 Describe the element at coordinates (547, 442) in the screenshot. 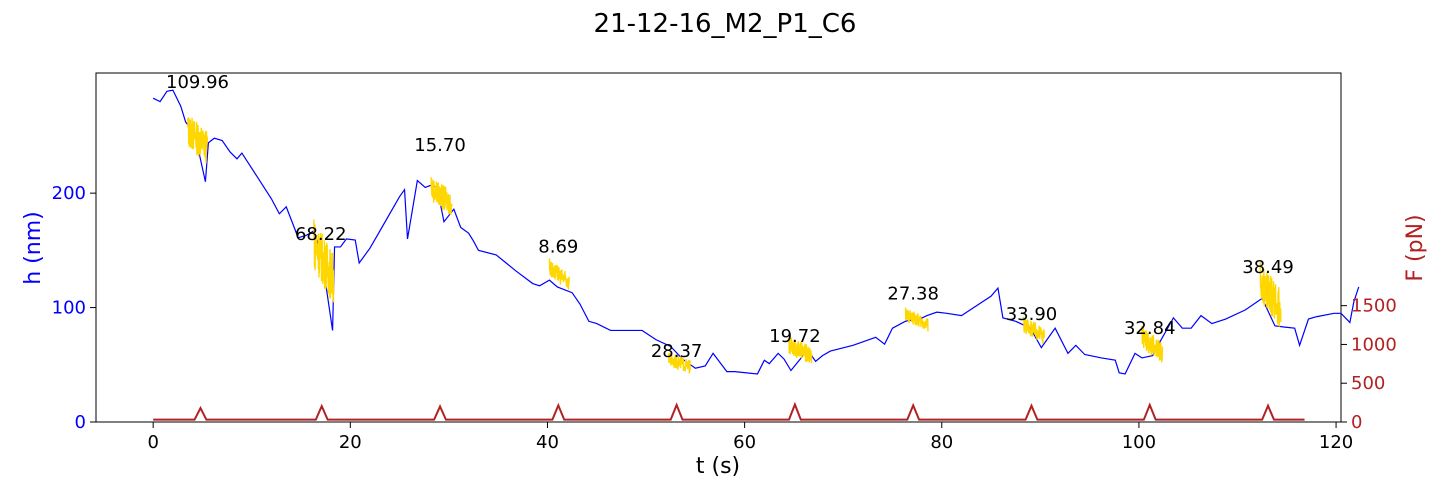

I see `x-tick-label: 40` at that location.